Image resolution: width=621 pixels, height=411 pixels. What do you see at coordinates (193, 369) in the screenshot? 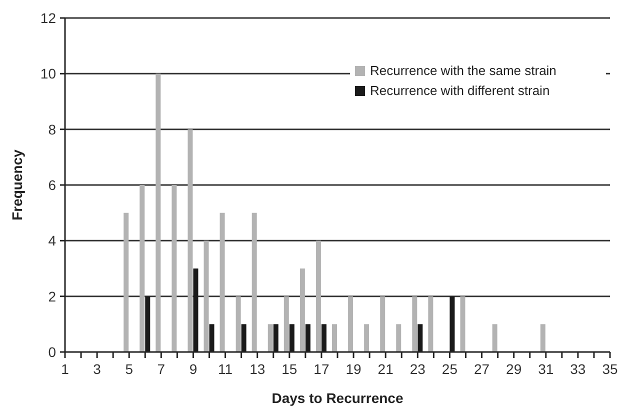
I see `x-tick-label: 9` at bounding box center [193, 369].